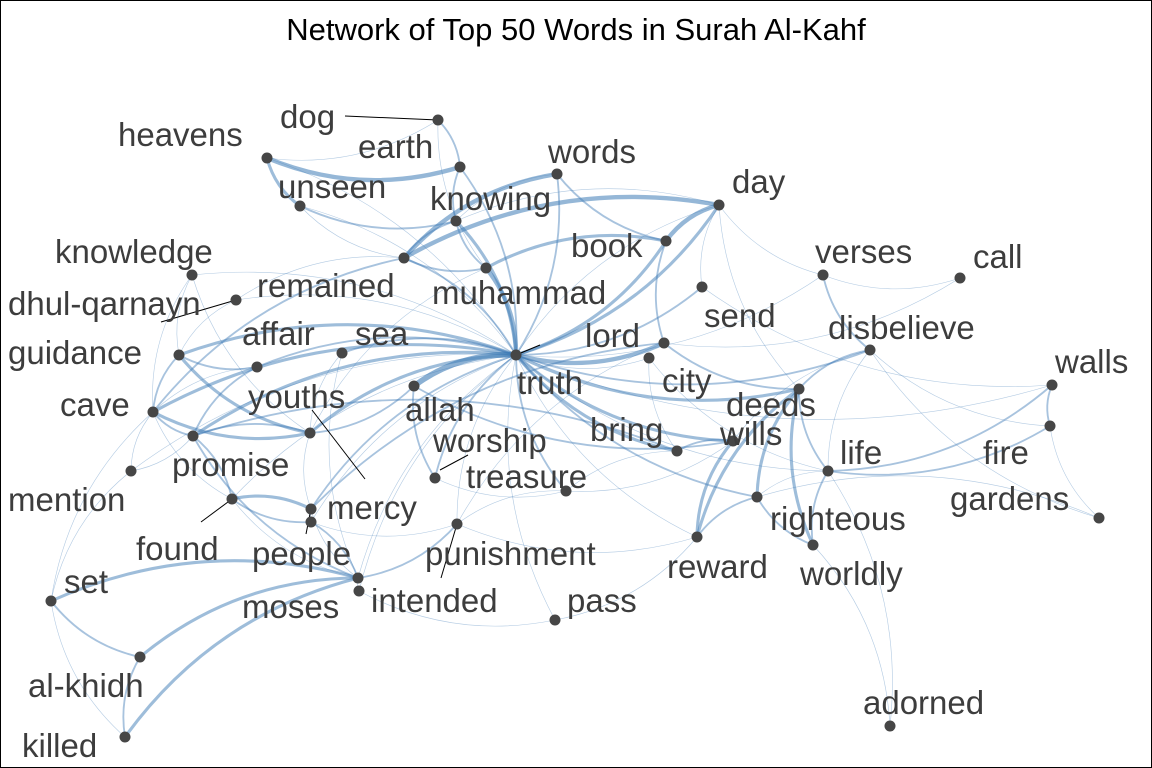  What do you see at coordinates (376, 325) in the screenshot?
I see `edge-truth-dhul-qarnayn` at bounding box center [376, 325].